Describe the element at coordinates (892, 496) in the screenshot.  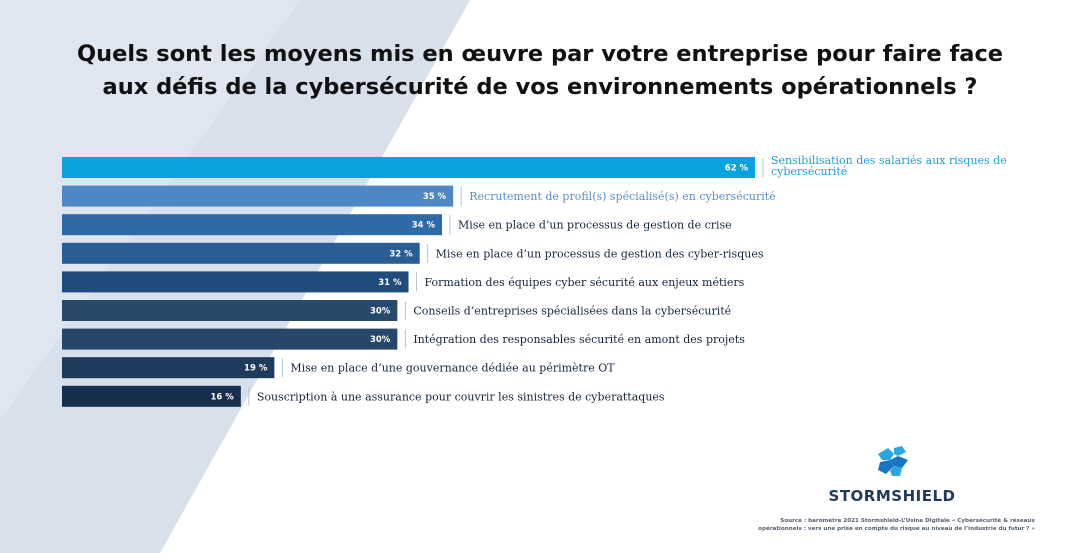
I see `brand-name: STORMSHIELD` at that location.